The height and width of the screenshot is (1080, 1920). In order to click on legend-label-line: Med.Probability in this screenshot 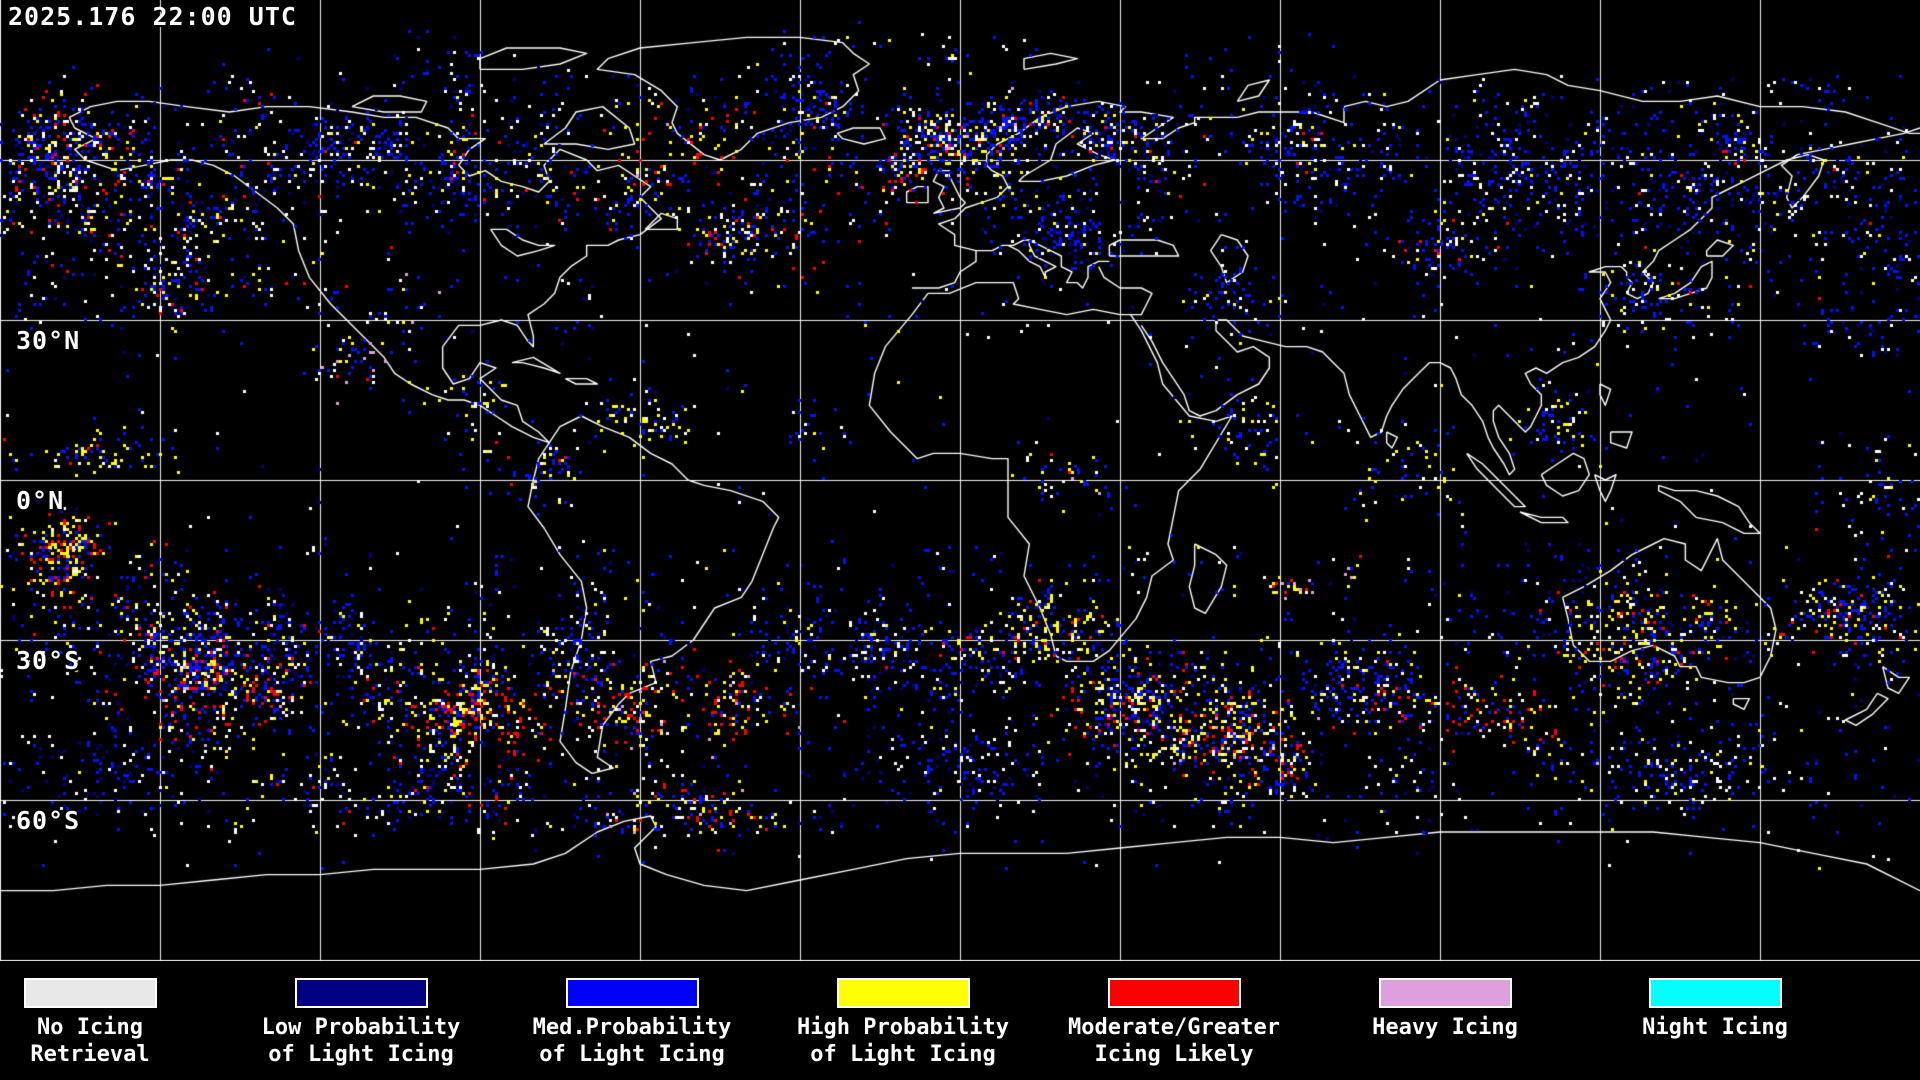, I will do `click(632, 1027)`.